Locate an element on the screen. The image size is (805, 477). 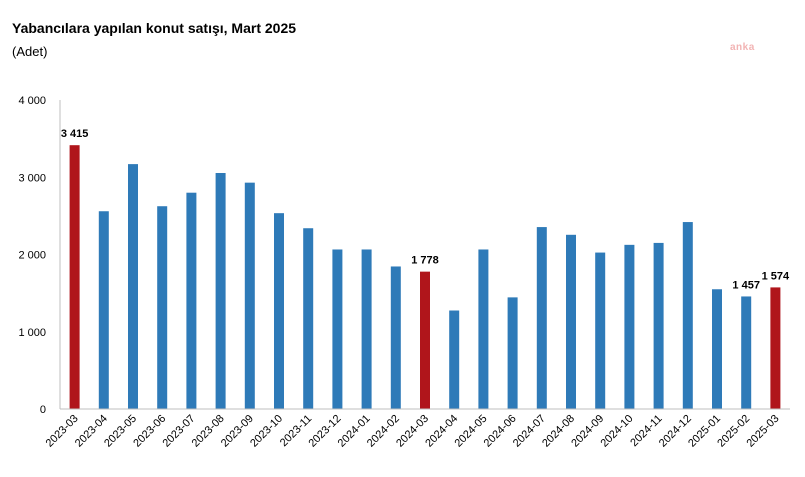
data-label-2025-03: 1 574 is located at coordinates (776, 276).